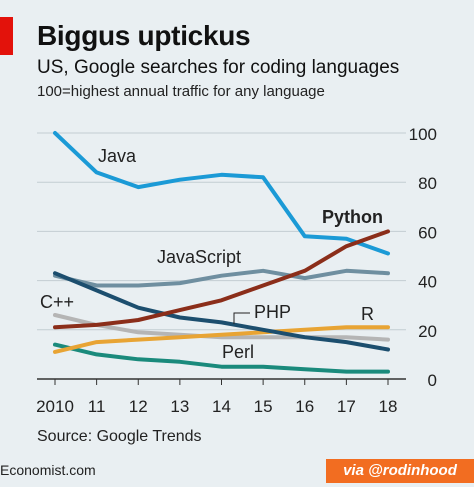 Image resolution: width=474 pixels, height=487 pixels. What do you see at coordinates (6, 36) in the screenshot?
I see `brand-red-bar` at bounding box center [6, 36].